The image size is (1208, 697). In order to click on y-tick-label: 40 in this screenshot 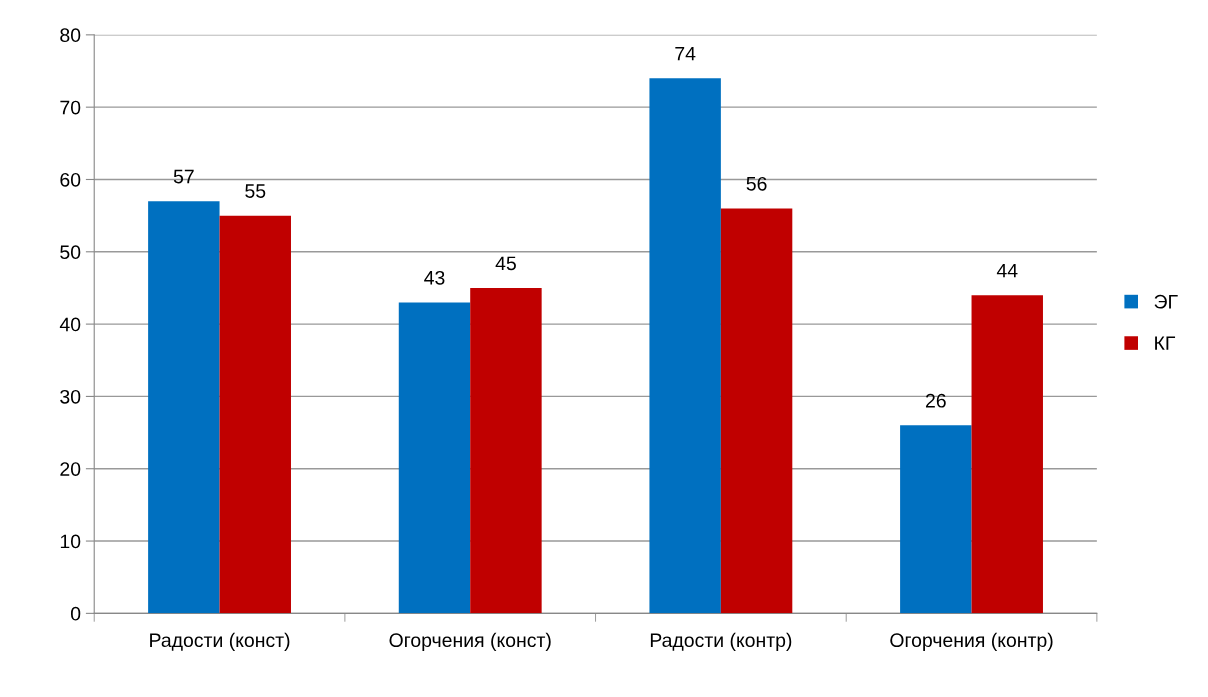, I will do `click(70, 324)`.